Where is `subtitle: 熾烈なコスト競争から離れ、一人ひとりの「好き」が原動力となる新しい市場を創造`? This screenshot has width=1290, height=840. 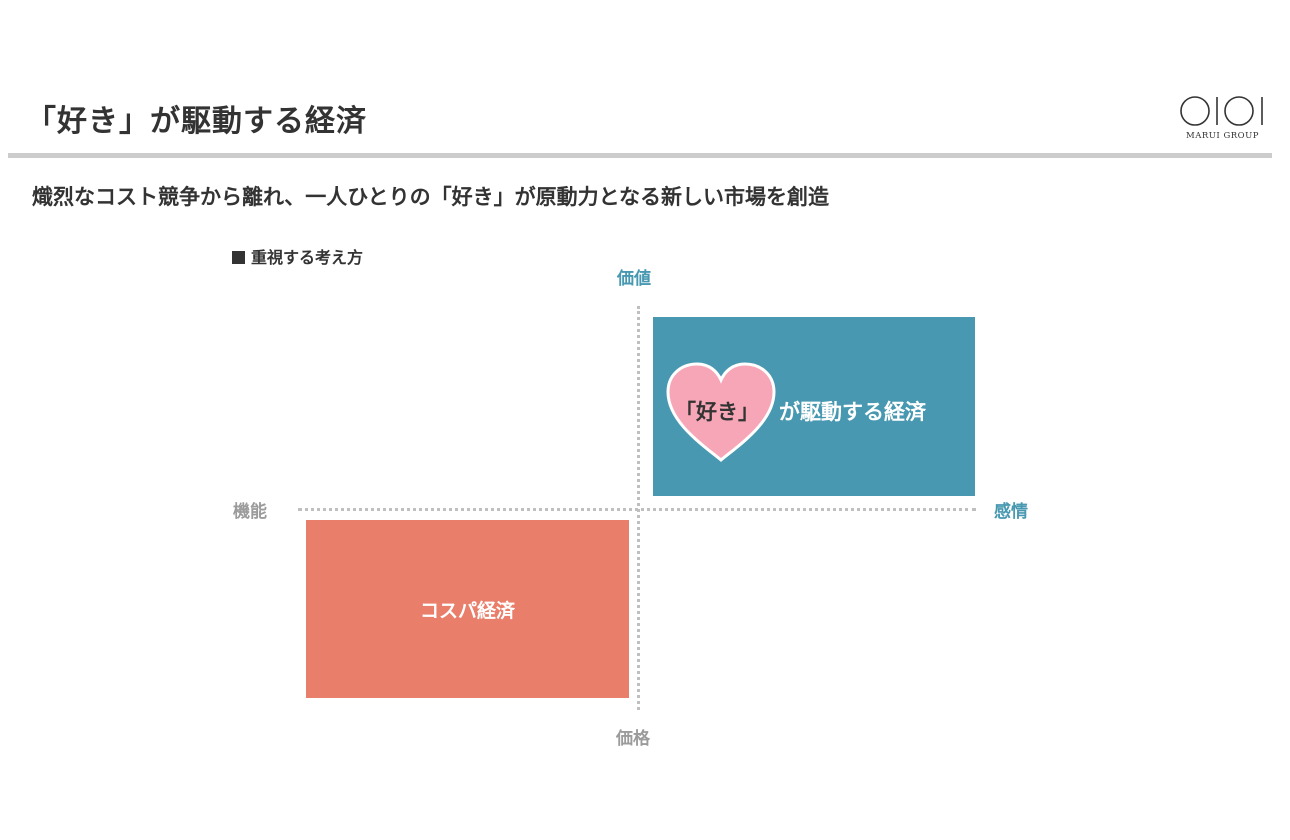 subtitle: 熾烈なコスト競争から離れ、一人ひとりの「好き」が原動力となる新しい市場を創造 is located at coordinates (430, 197).